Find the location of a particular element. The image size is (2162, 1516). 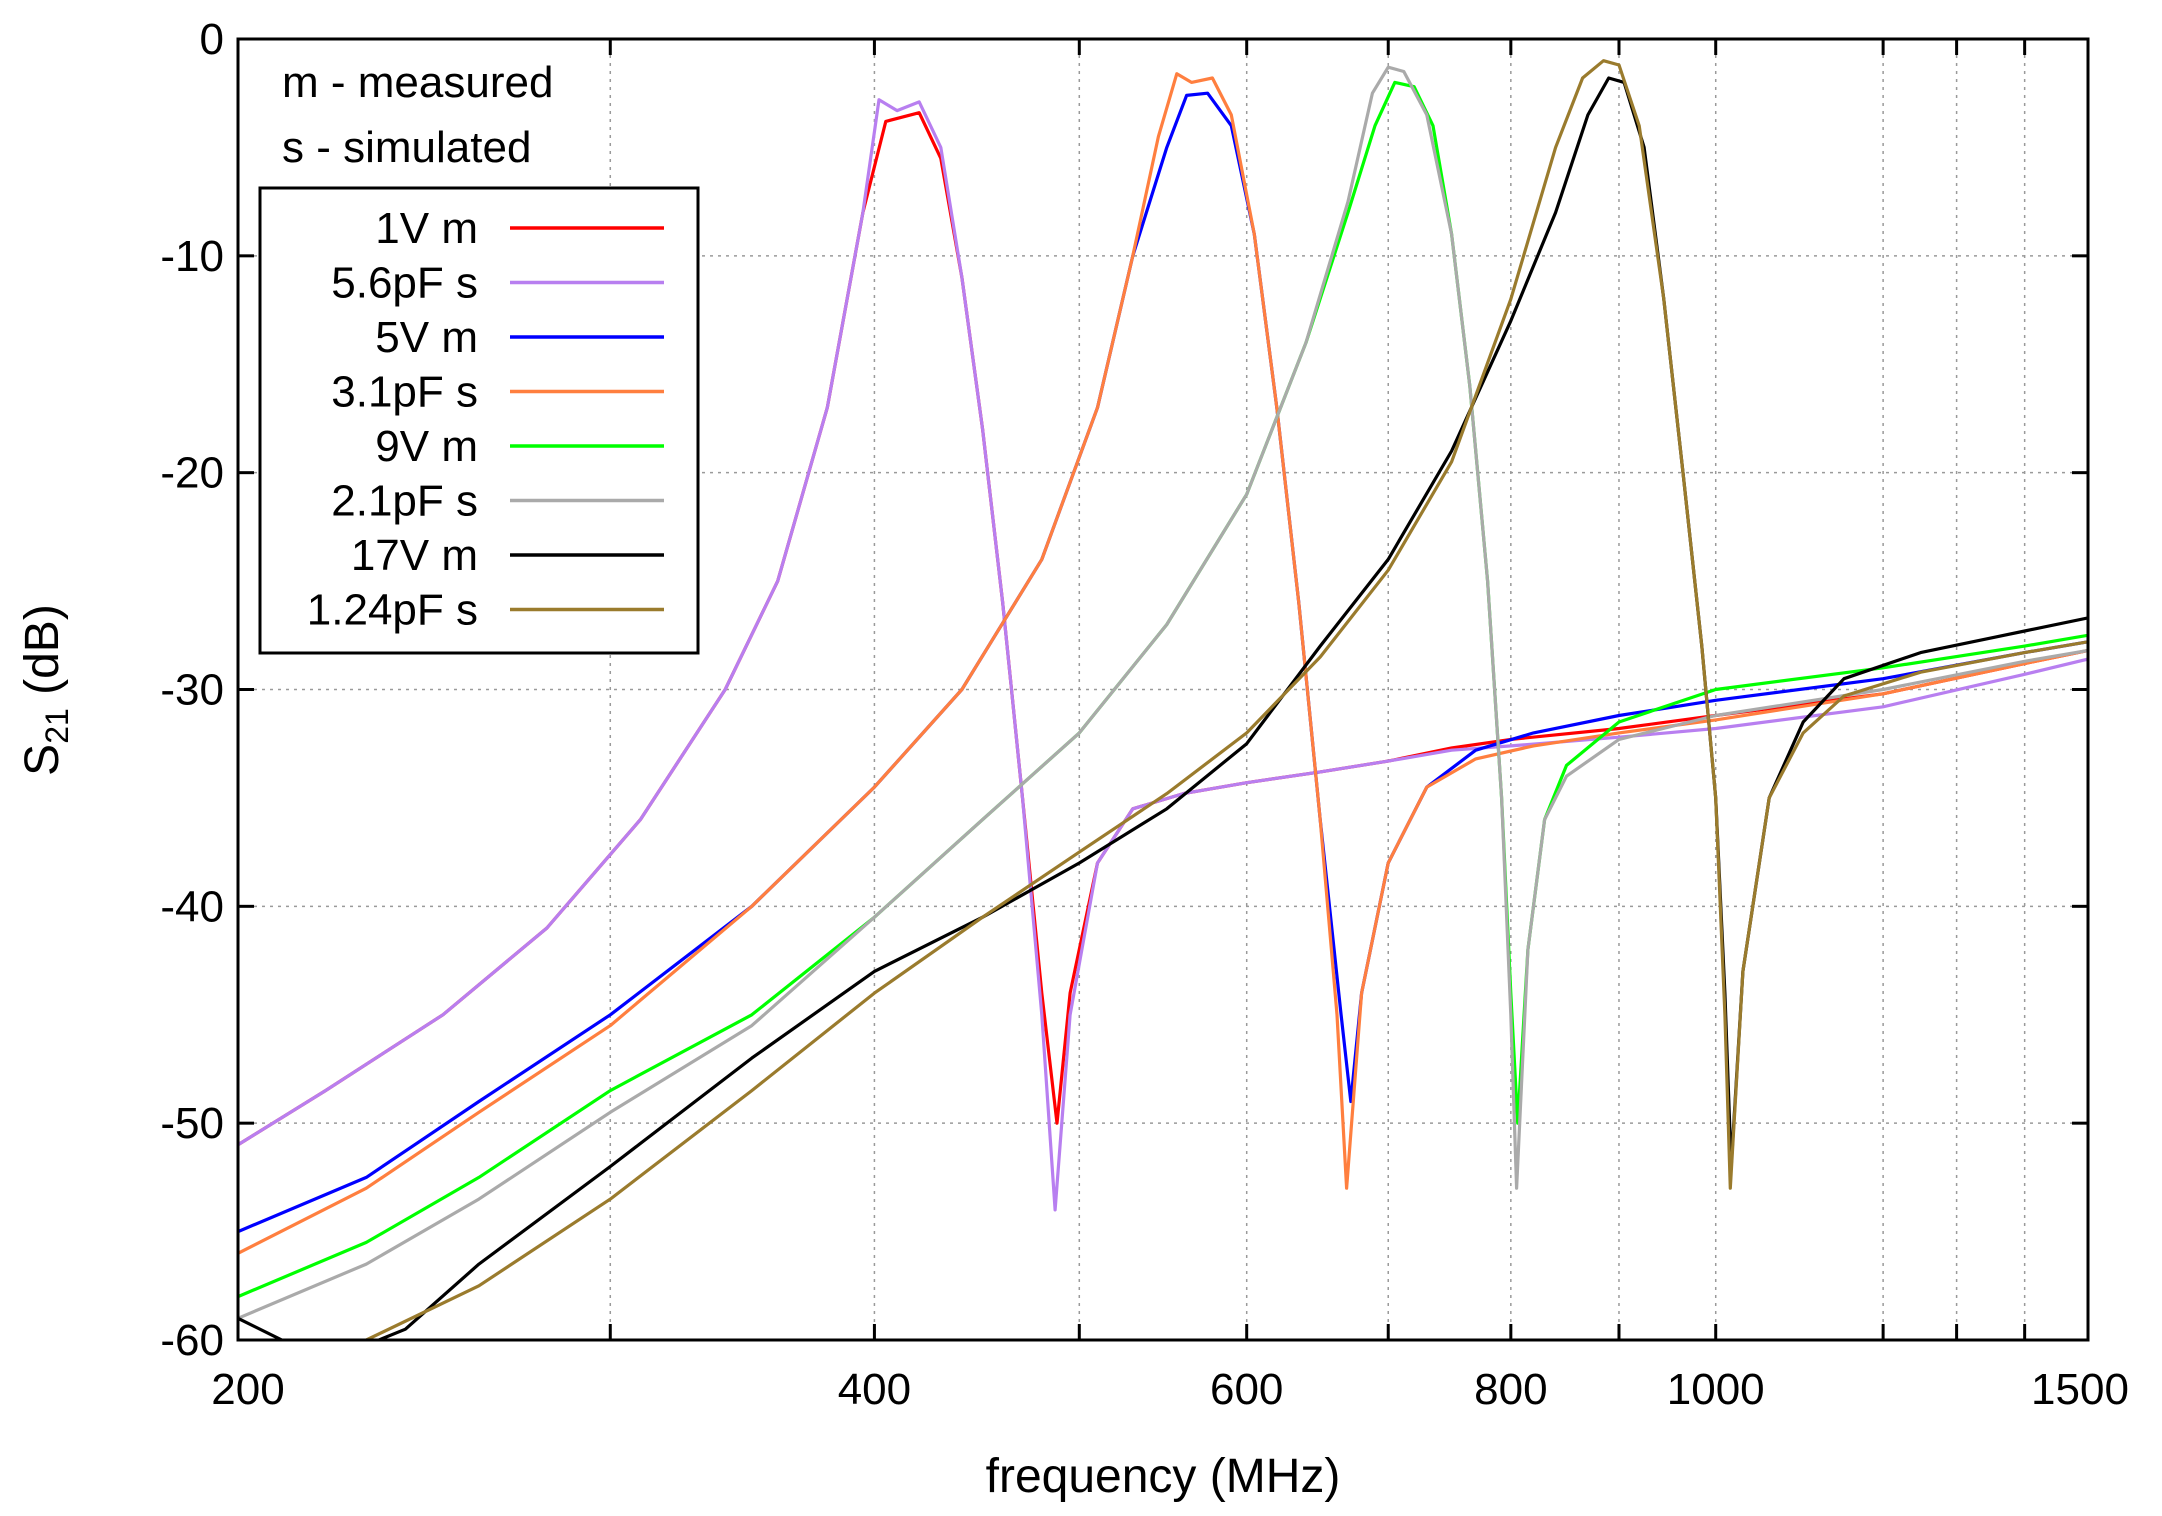

legend-label: 5.6pF s is located at coordinates (404, 283).